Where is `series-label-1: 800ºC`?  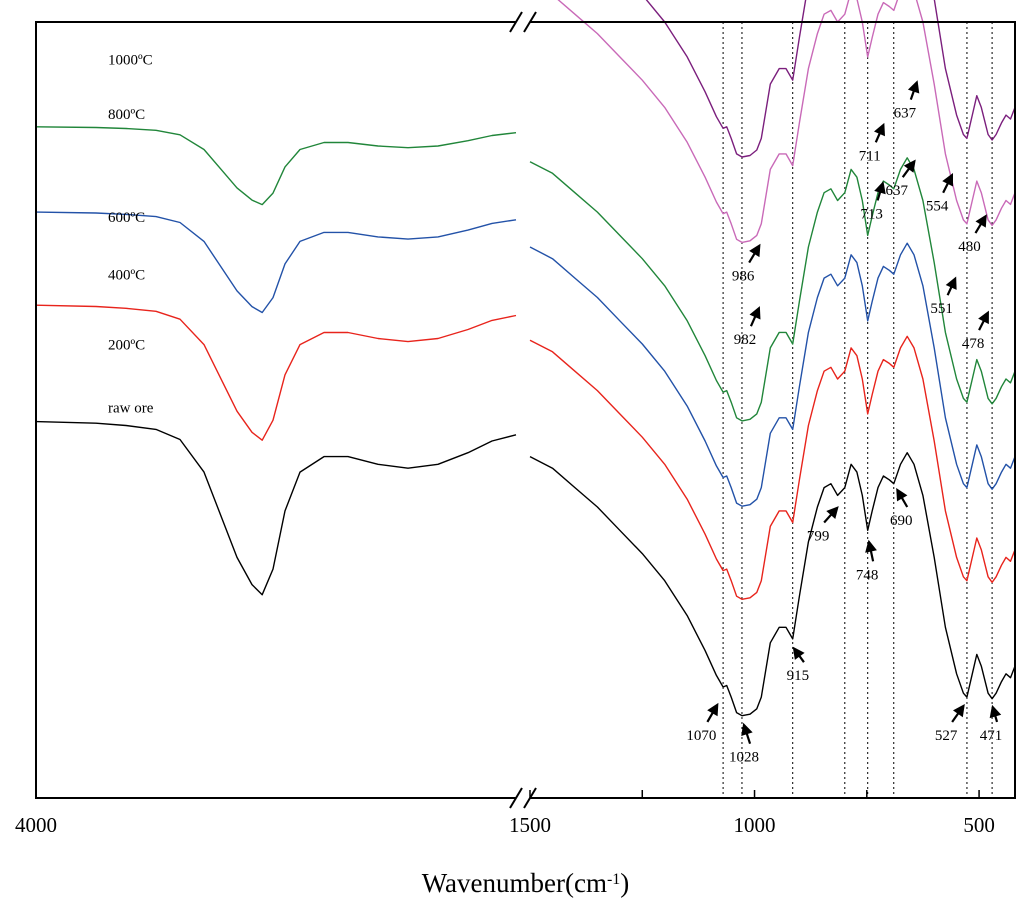 series-label-1: 800ºC is located at coordinates (126, 115).